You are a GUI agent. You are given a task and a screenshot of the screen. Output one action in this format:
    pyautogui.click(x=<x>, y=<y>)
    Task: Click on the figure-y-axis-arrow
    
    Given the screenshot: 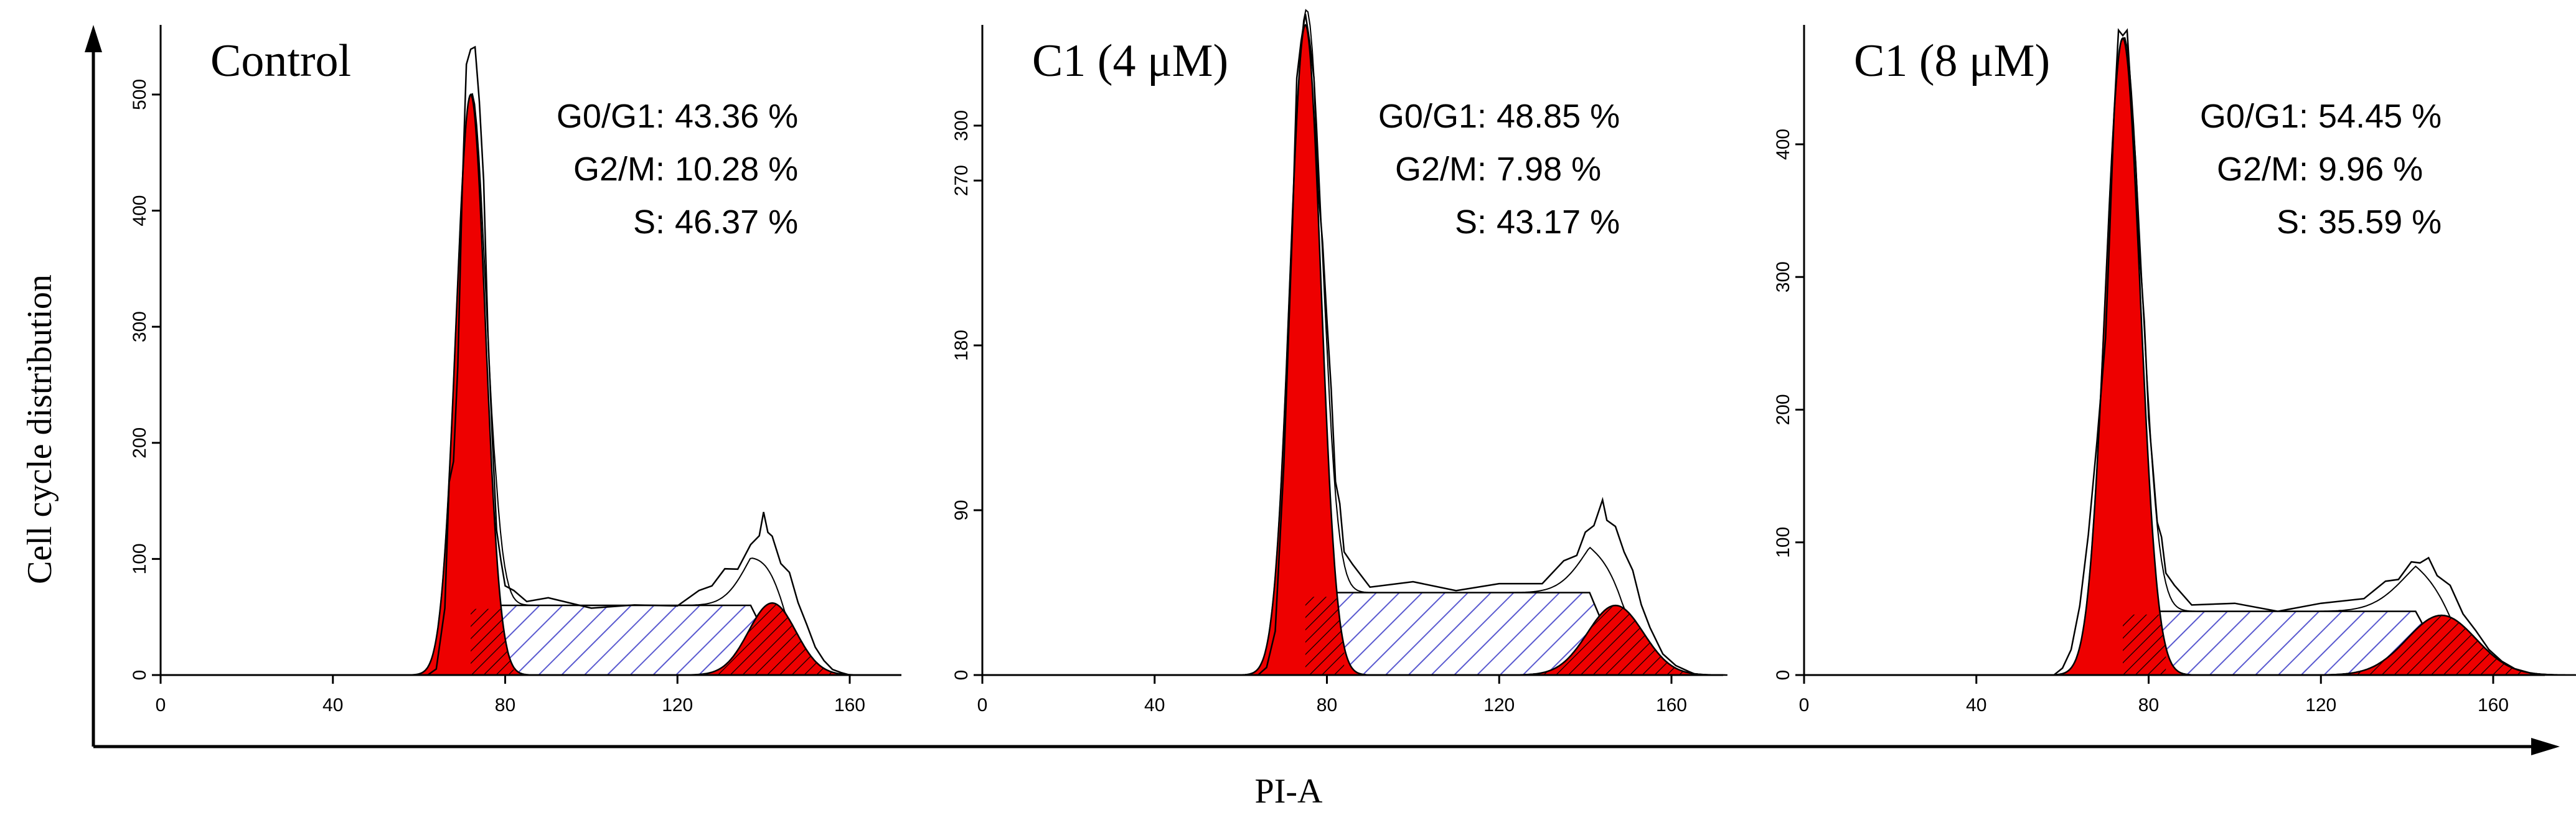 What is the action you would take?
    pyautogui.click(x=93, y=38)
    